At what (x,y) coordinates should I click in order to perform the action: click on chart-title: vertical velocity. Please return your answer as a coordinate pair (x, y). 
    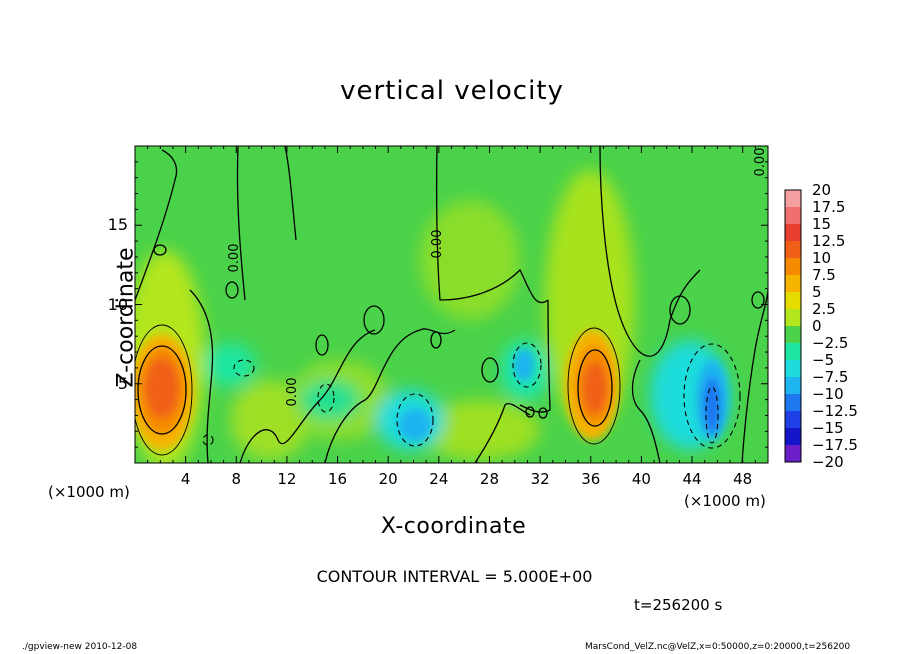
    Looking at the image, I should click on (452, 91).